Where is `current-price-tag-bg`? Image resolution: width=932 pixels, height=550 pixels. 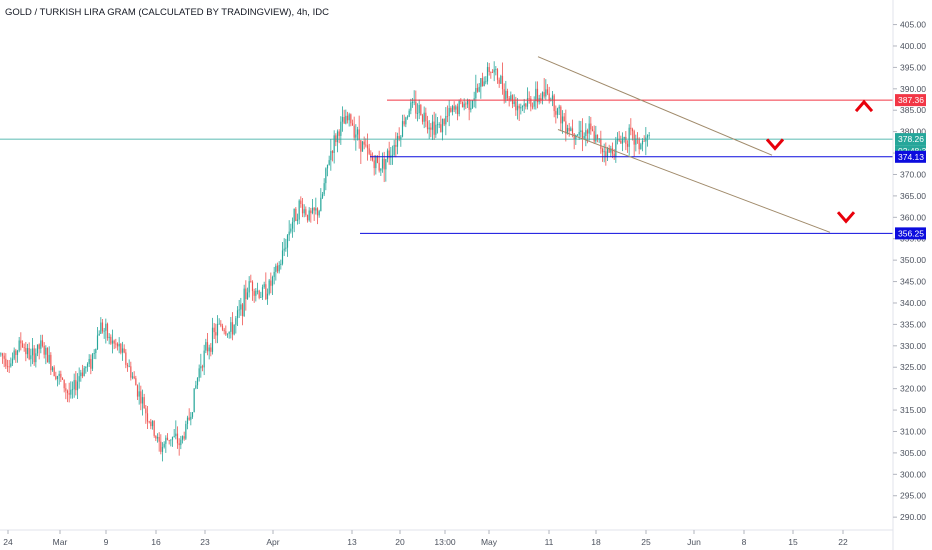 current-price-tag-bg is located at coordinates (910, 139).